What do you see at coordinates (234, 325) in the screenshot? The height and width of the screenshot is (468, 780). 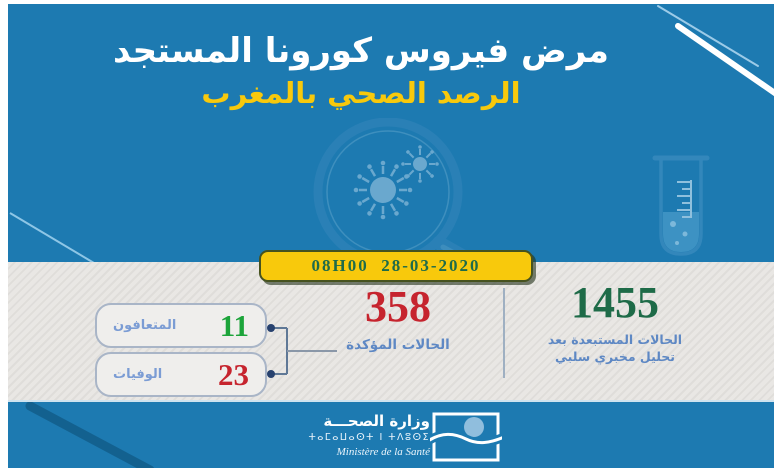 I see `recovered-value: 11` at bounding box center [234, 325].